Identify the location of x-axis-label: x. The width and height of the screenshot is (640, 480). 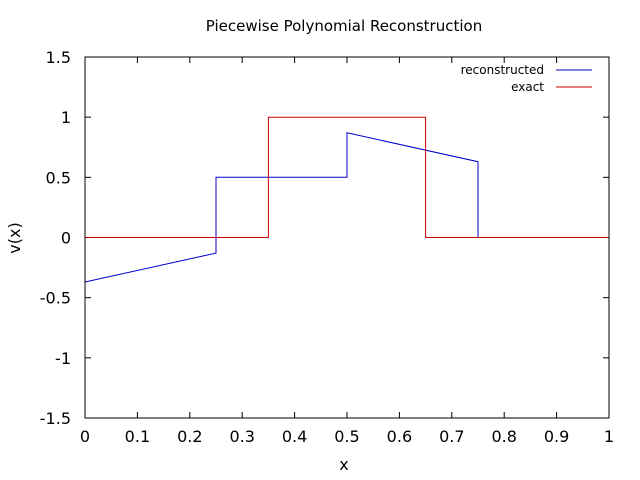
(343, 464).